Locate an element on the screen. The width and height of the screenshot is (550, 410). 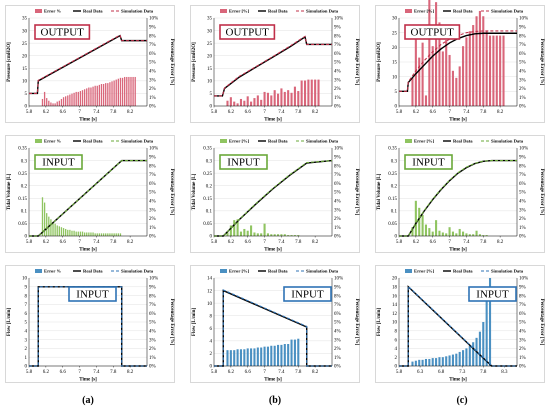
y2-tick-label: 10% is located at coordinates (153, 149).